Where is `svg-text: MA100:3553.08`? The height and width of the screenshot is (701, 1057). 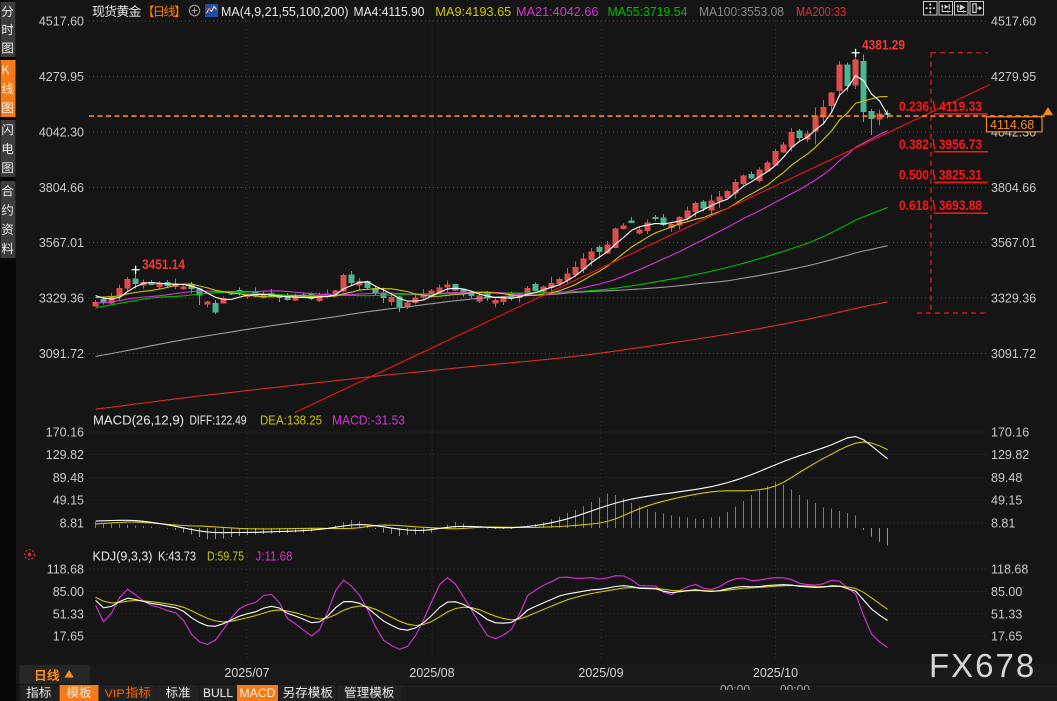 svg-text: MA100:3553.08 is located at coordinates (741, 11).